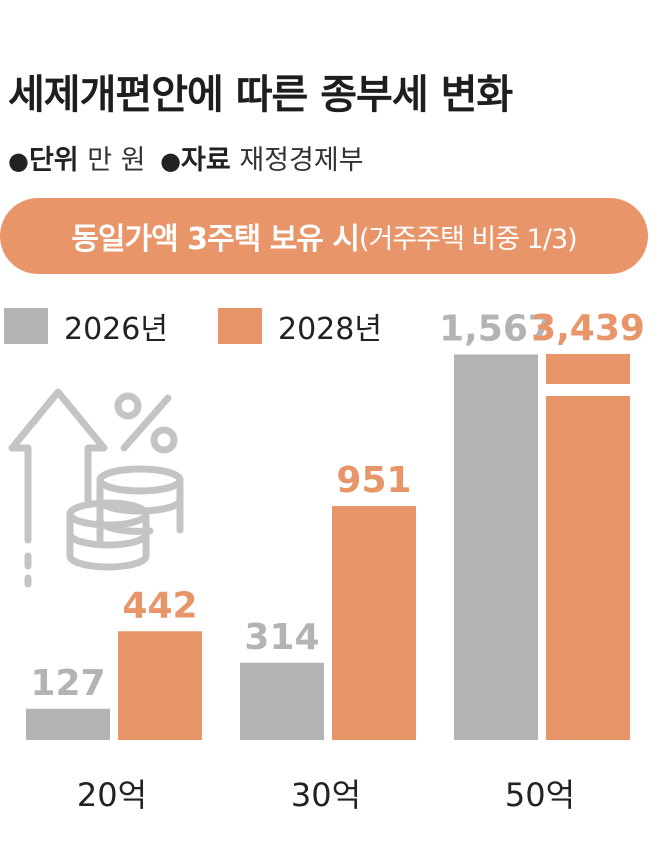 The image size is (658, 844). What do you see at coordinates (496, 547) in the screenshot?
I see `bar-2026년-50억` at bounding box center [496, 547].